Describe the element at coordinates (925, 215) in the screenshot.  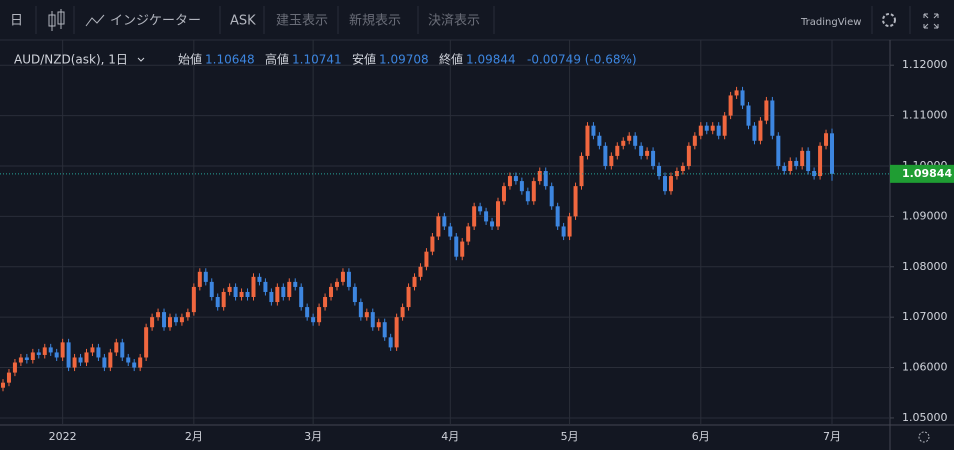
I see `y-tick-label: 1.09000` at that location.